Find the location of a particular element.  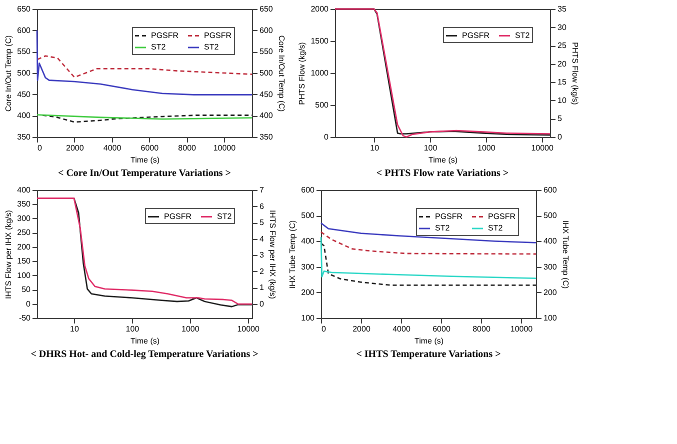

y2-tick-label: 550 is located at coordinates (267, 51).